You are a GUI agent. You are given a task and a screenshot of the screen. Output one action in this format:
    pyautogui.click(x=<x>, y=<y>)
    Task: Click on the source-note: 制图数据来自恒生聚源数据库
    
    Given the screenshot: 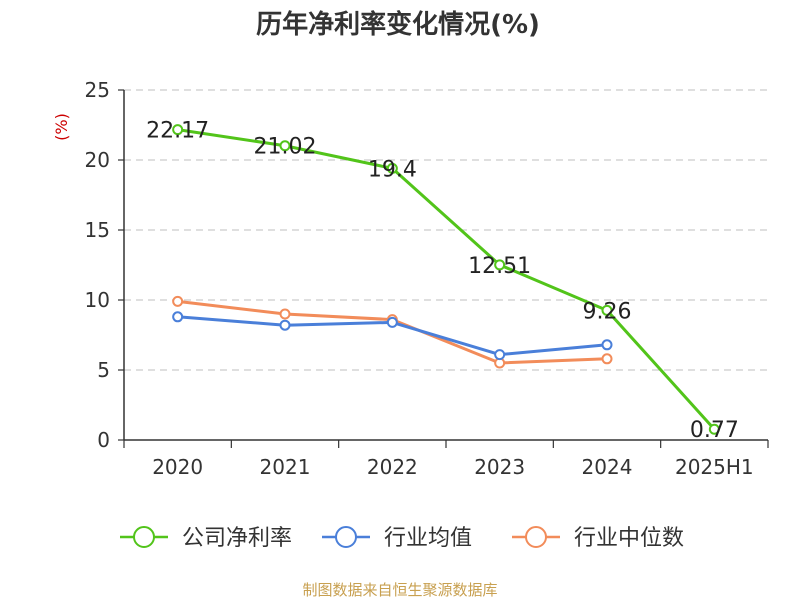 What is the action you would take?
    pyautogui.click(x=399, y=590)
    